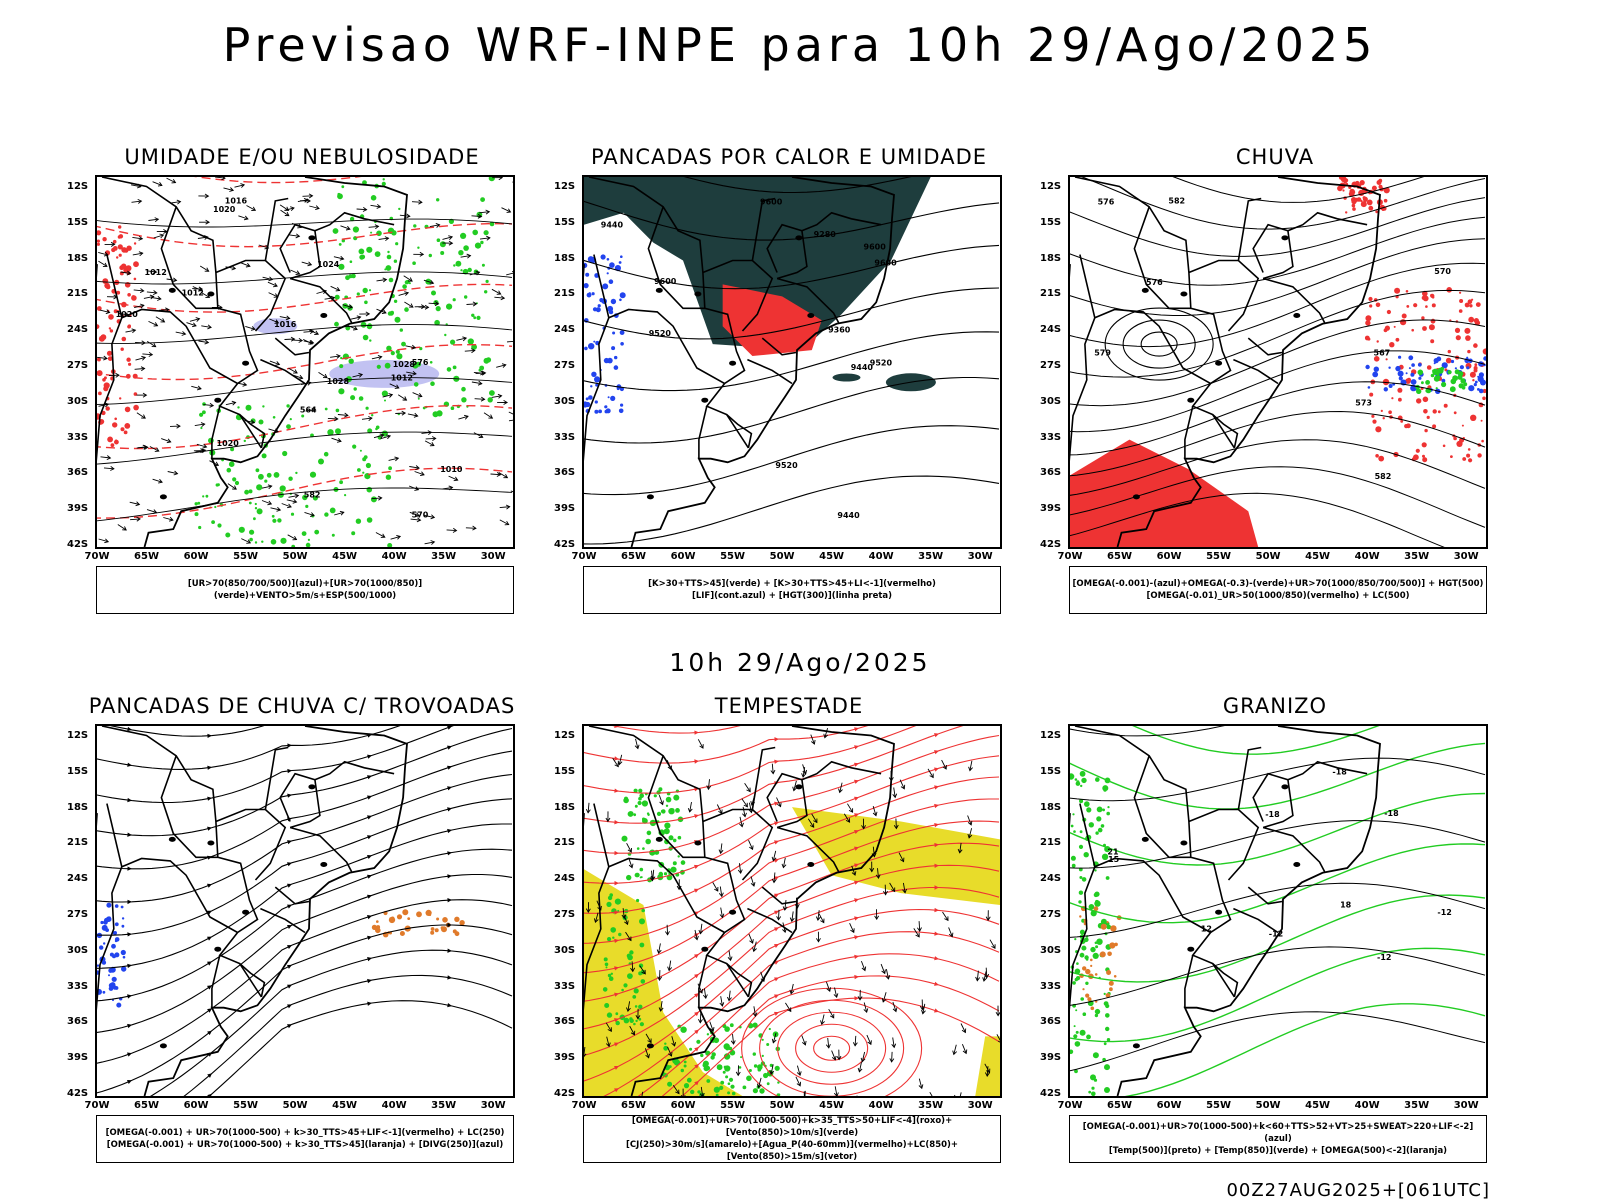 This screenshot has height=1201, width=1600. I want to click on lon-tick-label: 45W, so click(831, 1105).